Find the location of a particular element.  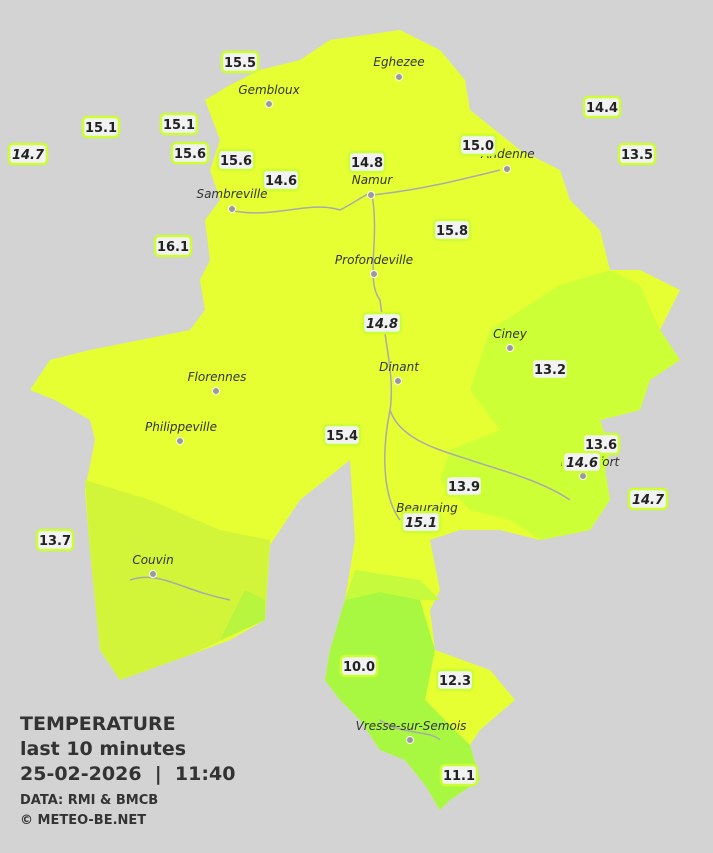

legend-title: TEMPERATURE is located at coordinates (98, 724).